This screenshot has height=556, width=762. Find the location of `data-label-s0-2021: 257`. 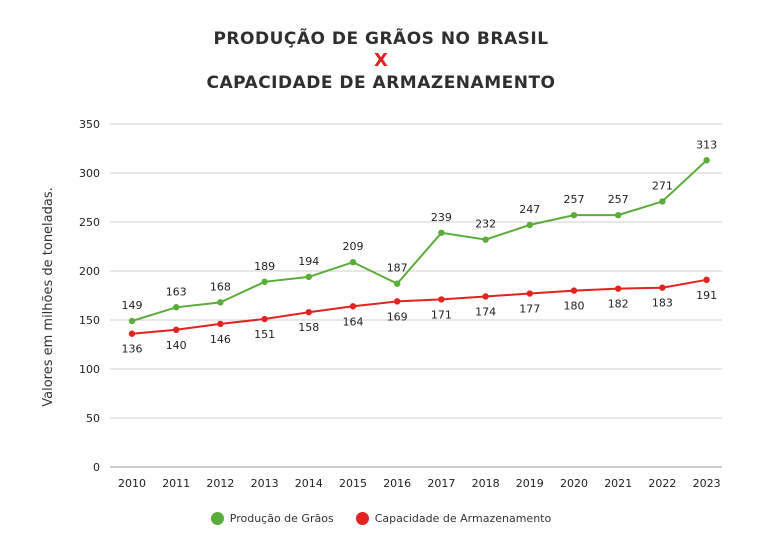

data-label-s0-2021: 257 is located at coordinates (618, 199).